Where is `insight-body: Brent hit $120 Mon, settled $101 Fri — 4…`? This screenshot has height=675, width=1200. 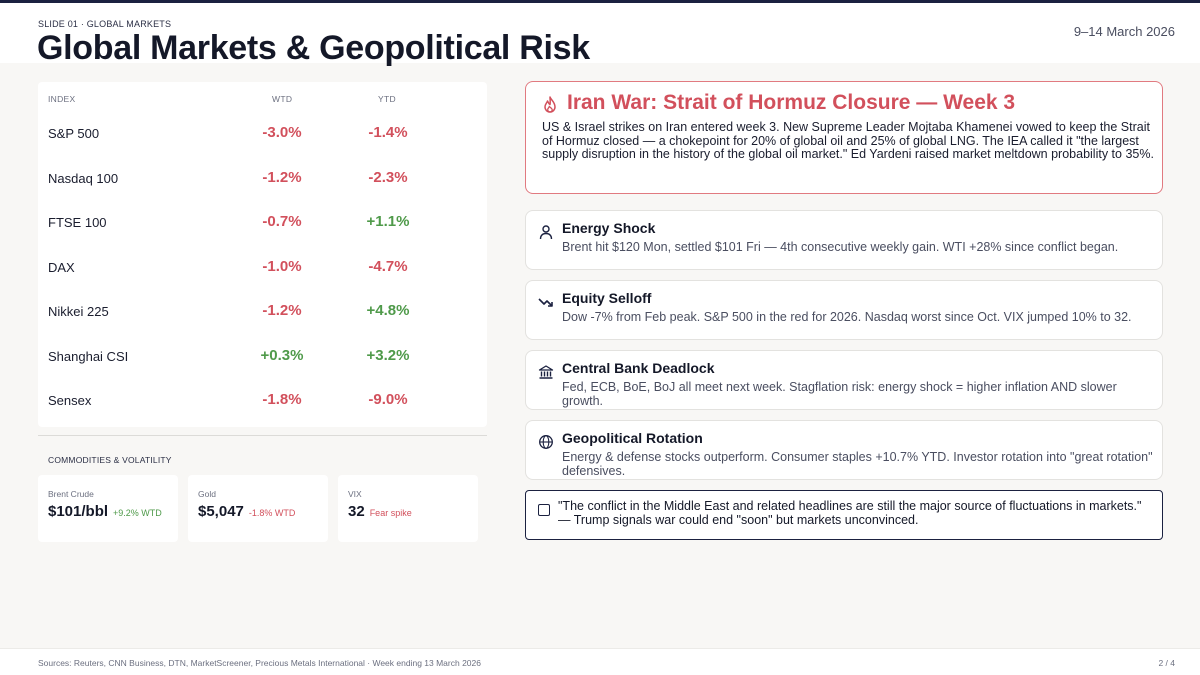 insight-body: Brent hit $120 Mon, settled $101 Fri — 4… is located at coordinates (840, 247).